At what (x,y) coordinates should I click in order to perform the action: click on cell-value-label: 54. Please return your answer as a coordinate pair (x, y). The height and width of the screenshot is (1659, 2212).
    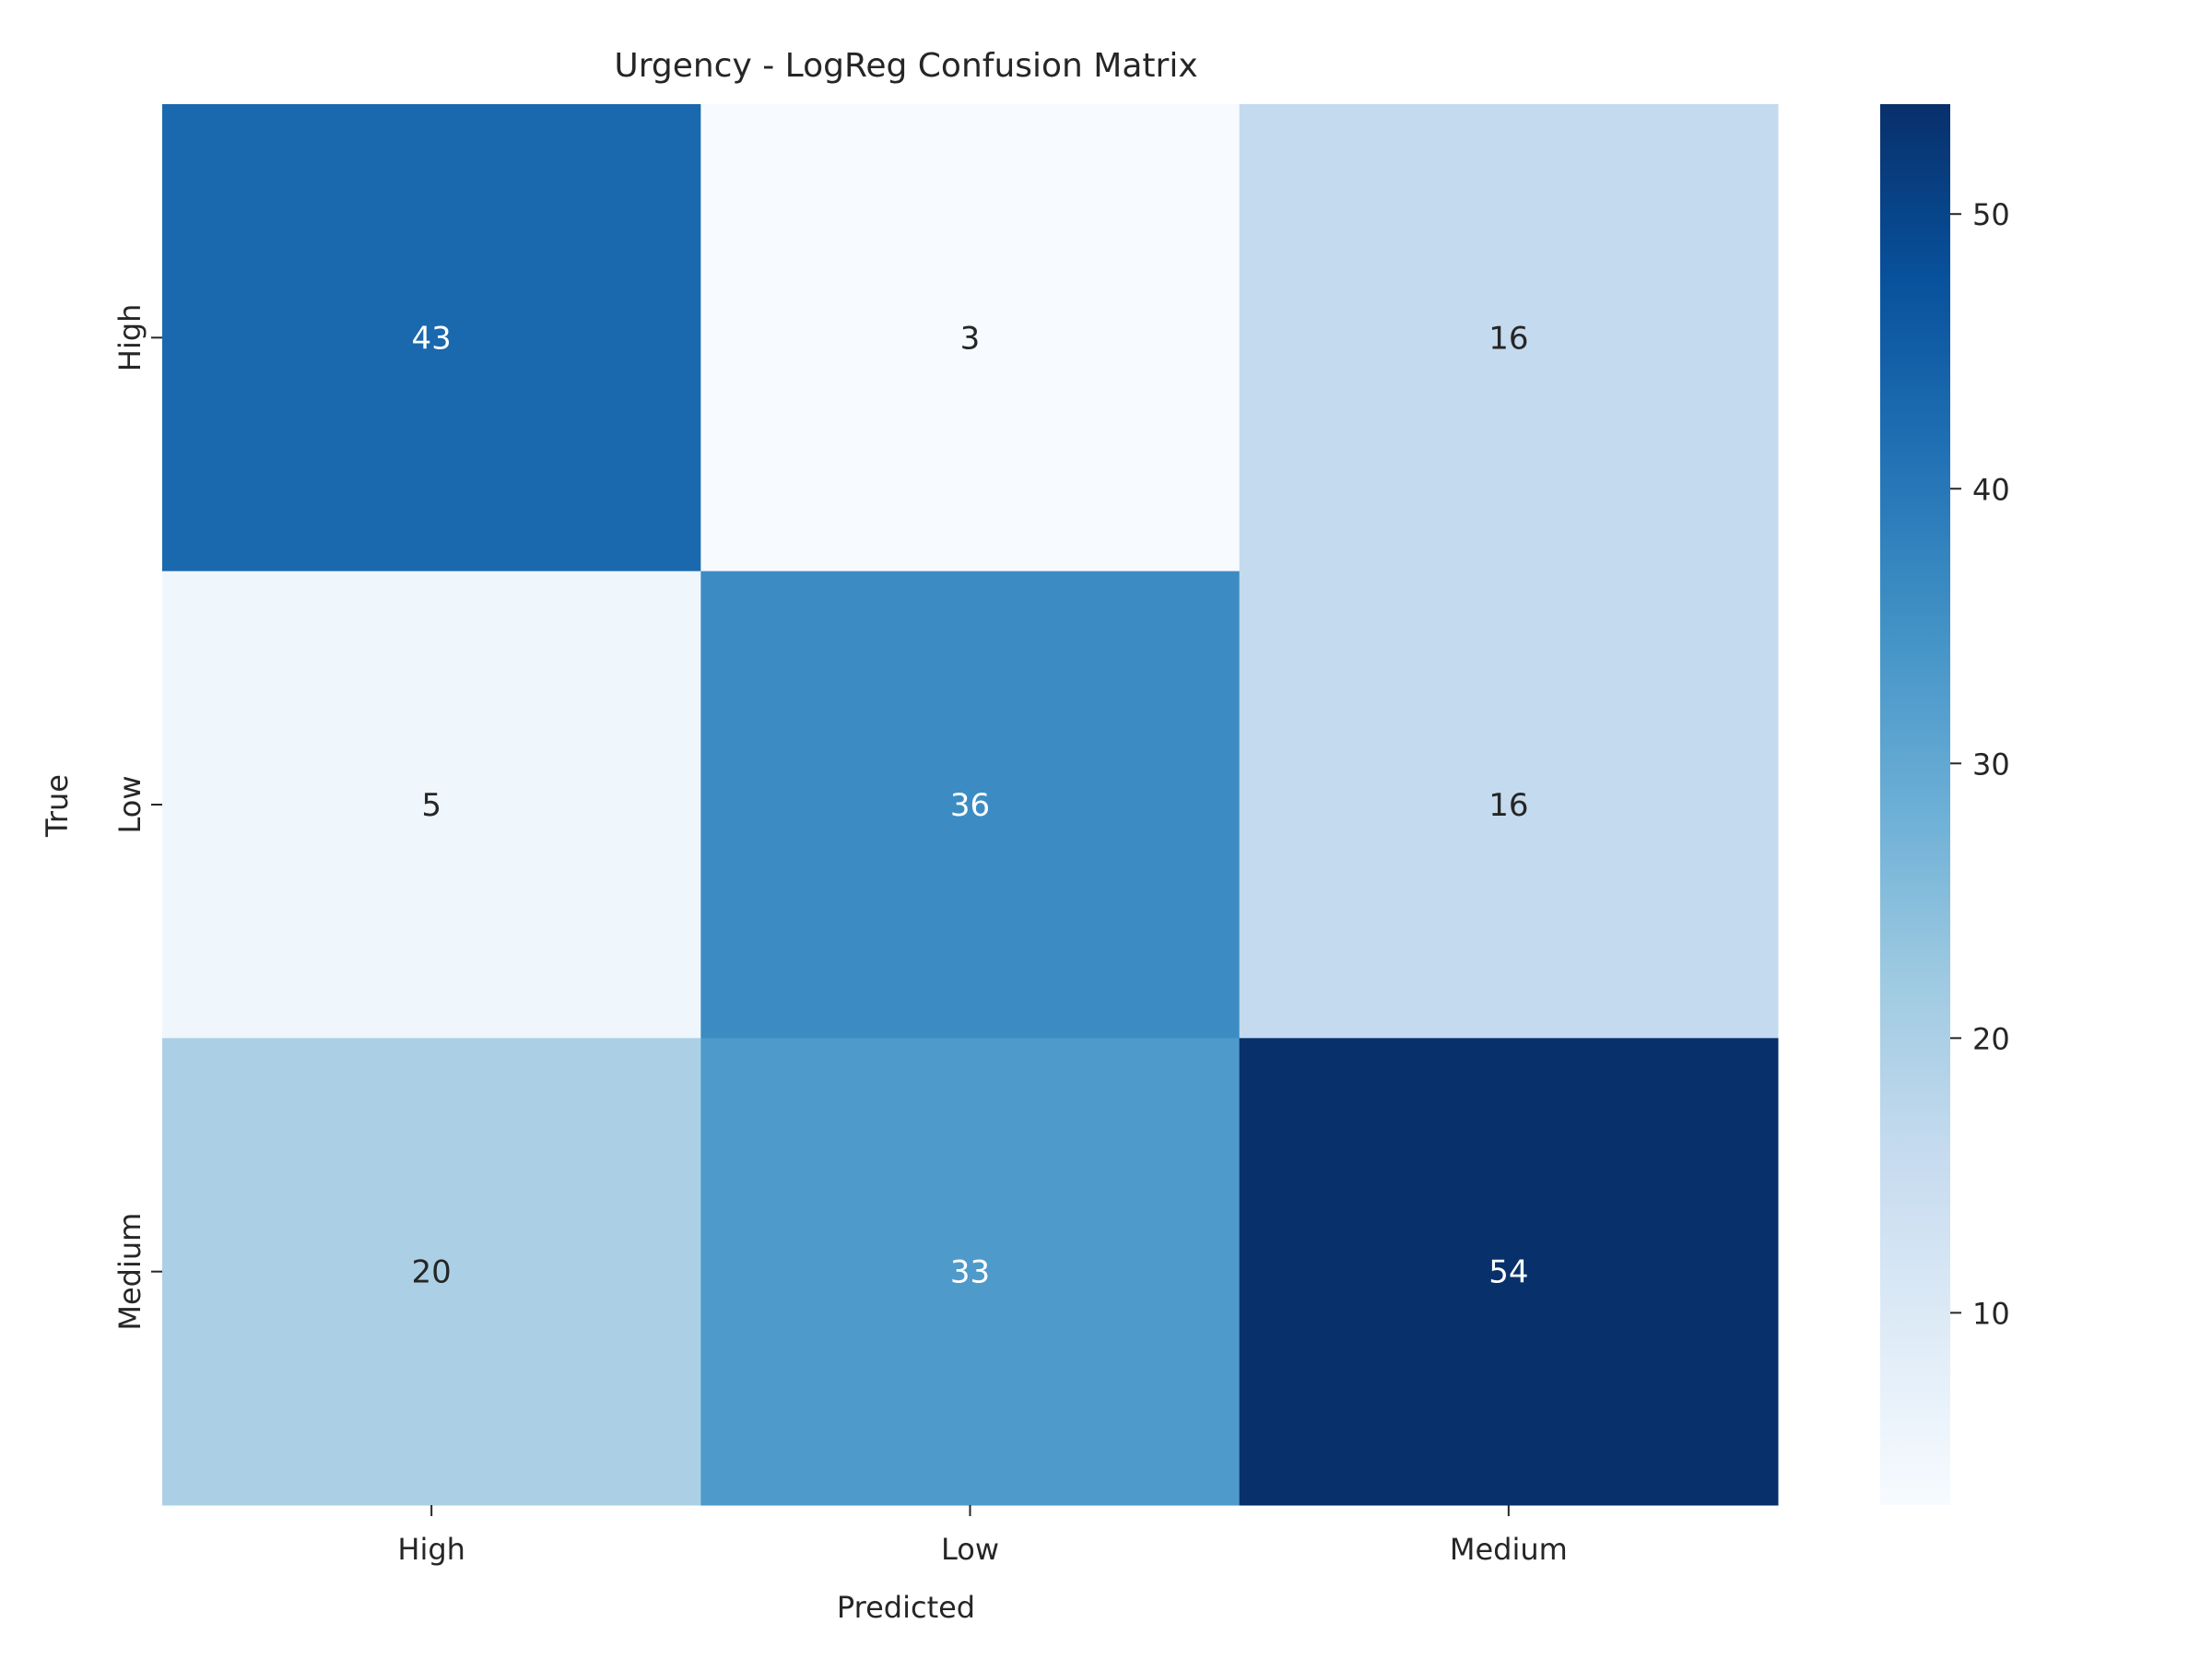
    Looking at the image, I should click on (1508, 1272).